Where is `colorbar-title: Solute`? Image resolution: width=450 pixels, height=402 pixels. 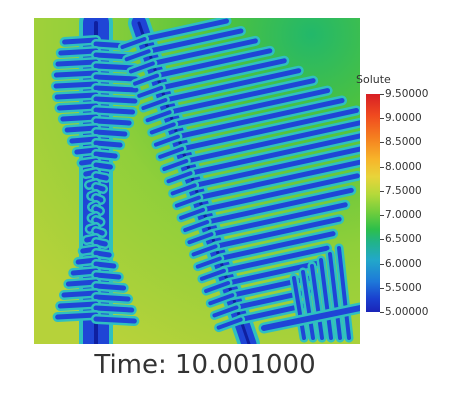
colorbar-title: Solute is located at coordinates (373, 79).